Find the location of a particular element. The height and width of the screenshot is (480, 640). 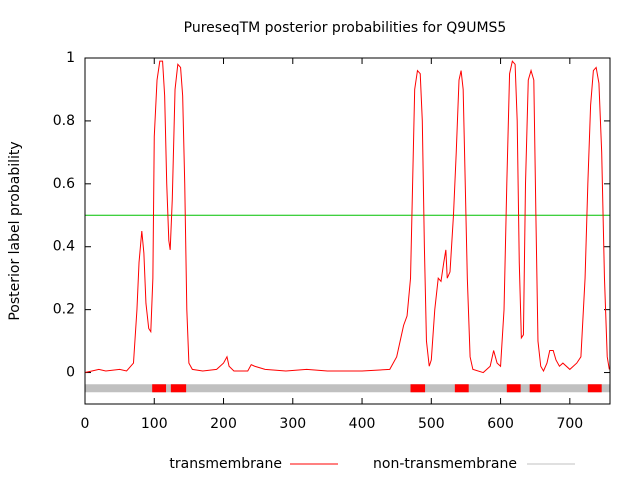

y-tick-label: 0 is located at coordinates (70, 373).